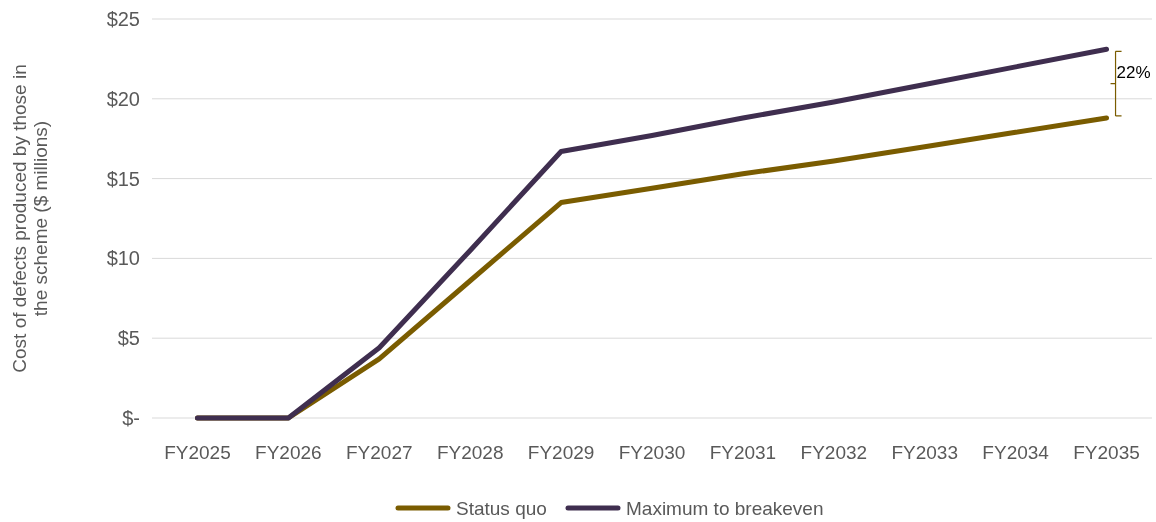 The width and height of the screenshot is (1156, 522). What do you see at coordinates (561, 452) in the screenshot?
I see `x-tick-label: FY2029` at bounding box center [561, 452].